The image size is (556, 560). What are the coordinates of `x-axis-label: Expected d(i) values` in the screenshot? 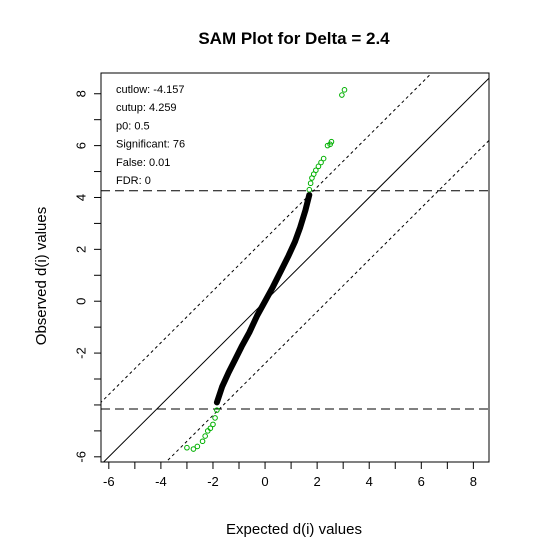 It's located at (294, 529).